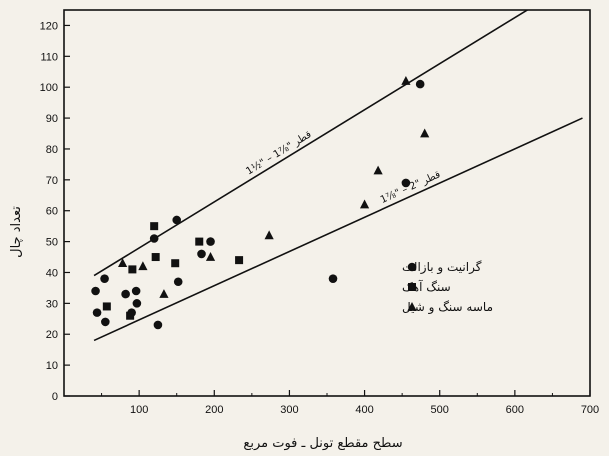 The image size is (609, 456). I want to click on legend-label: سنگ آهک, so click(426, 286).